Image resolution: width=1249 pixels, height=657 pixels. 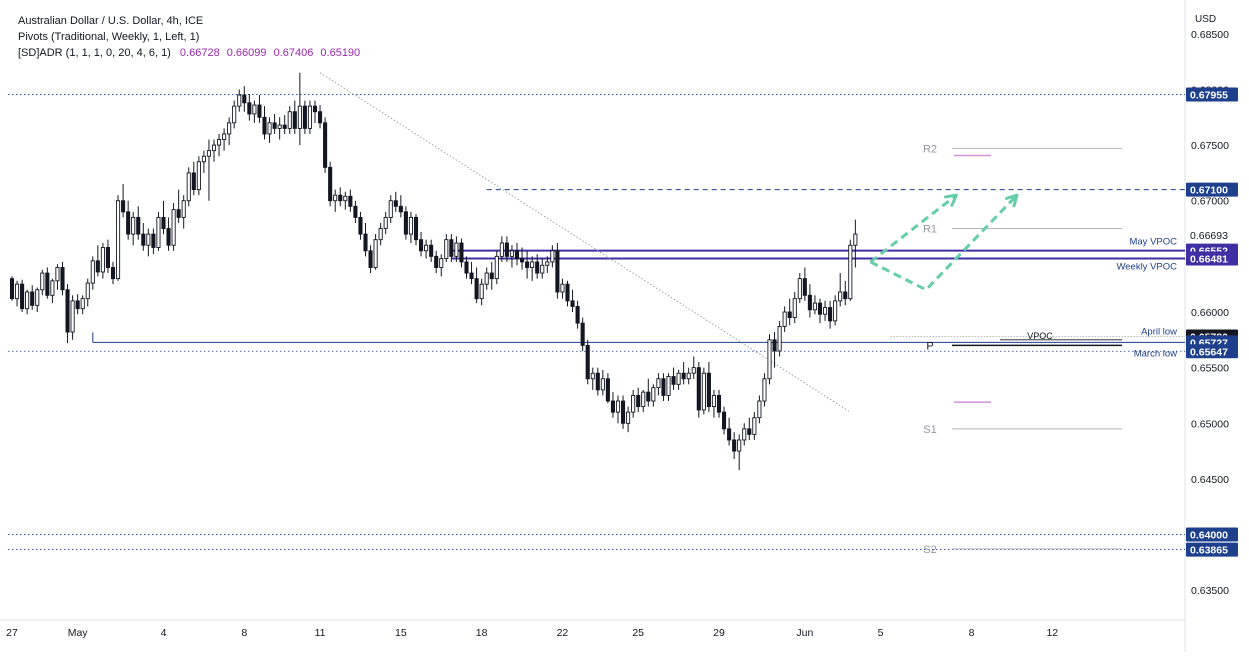 What do you see at coordinates (1210, 369) in the screenshot?
I see `y-tick-label: 0.65500` at bounding box center [1210, 369].